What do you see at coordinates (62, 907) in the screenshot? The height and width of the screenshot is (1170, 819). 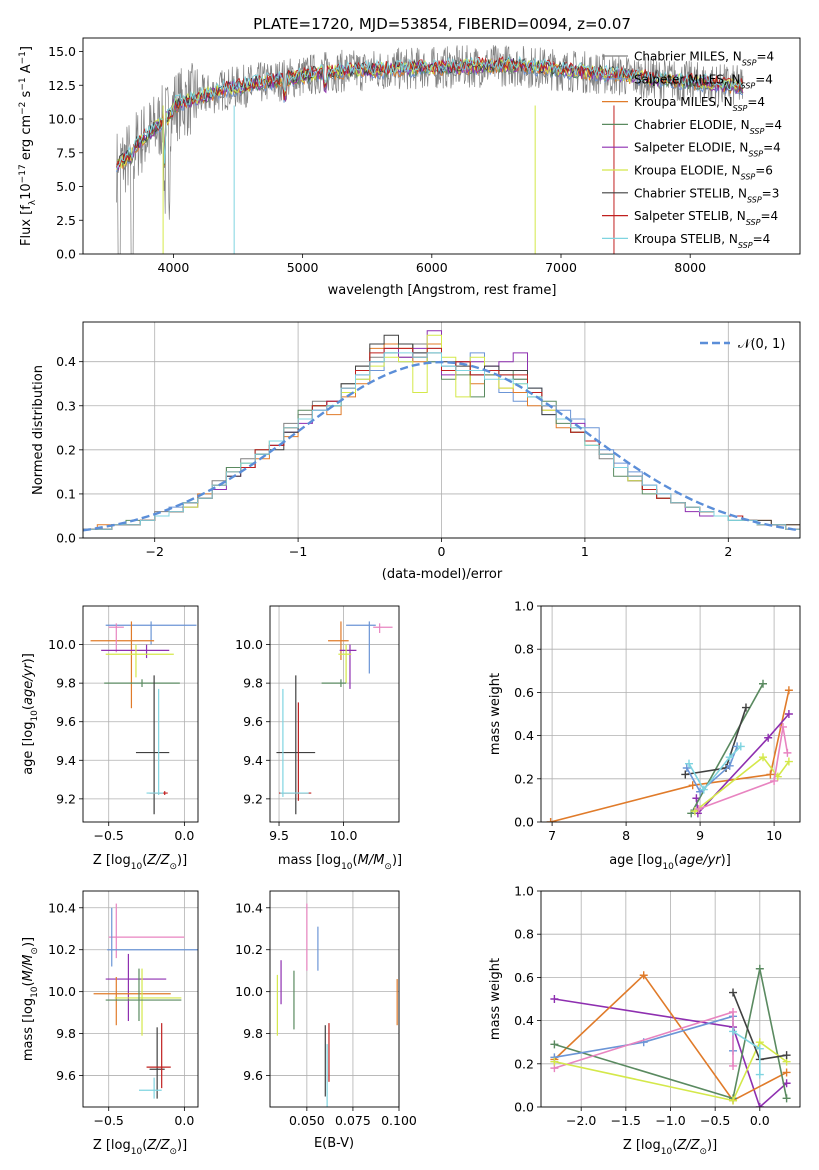 I see `y-tick-label: 10.4` at bounding box center [62, 907].